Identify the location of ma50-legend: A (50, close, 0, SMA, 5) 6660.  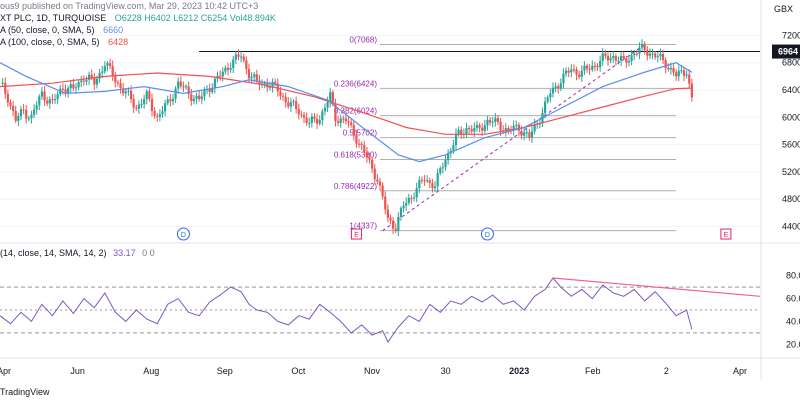
(61, 30).